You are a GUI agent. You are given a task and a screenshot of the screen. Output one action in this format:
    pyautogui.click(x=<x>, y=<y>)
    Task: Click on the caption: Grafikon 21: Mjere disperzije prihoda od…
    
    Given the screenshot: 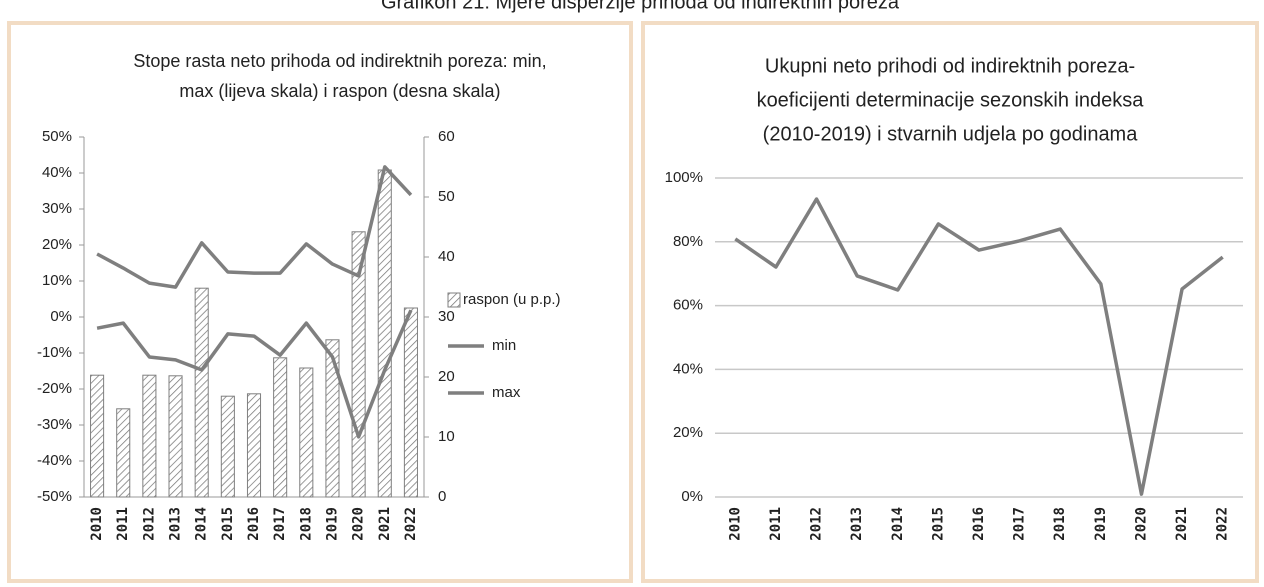 What is the action you would take?
    pyautogui.click(x=640, y=6)
    